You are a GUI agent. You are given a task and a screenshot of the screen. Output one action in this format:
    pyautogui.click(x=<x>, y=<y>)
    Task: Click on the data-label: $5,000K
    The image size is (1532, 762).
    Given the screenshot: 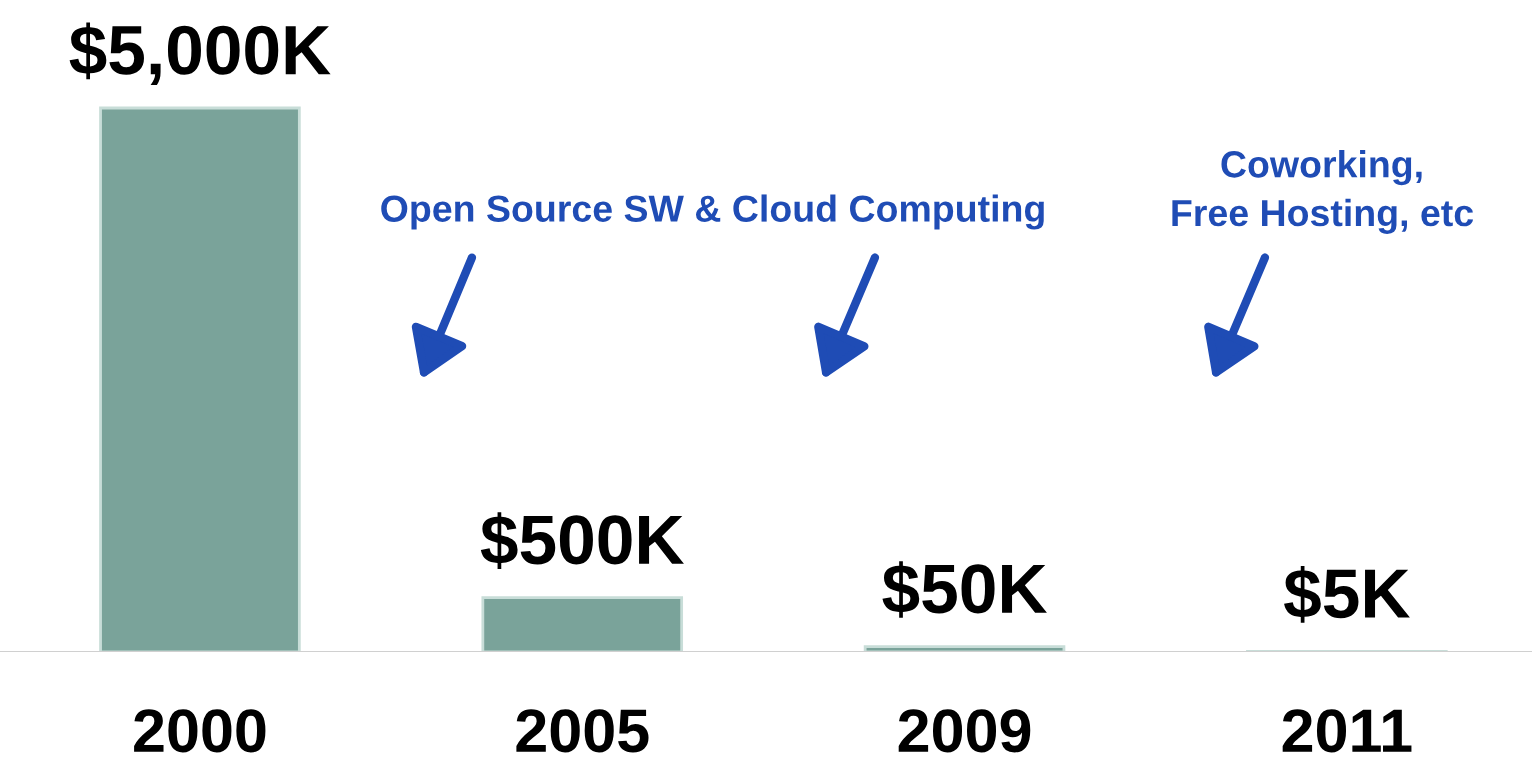 What is the action you would take?
    pyautogui.click(x=200, y=53)
    